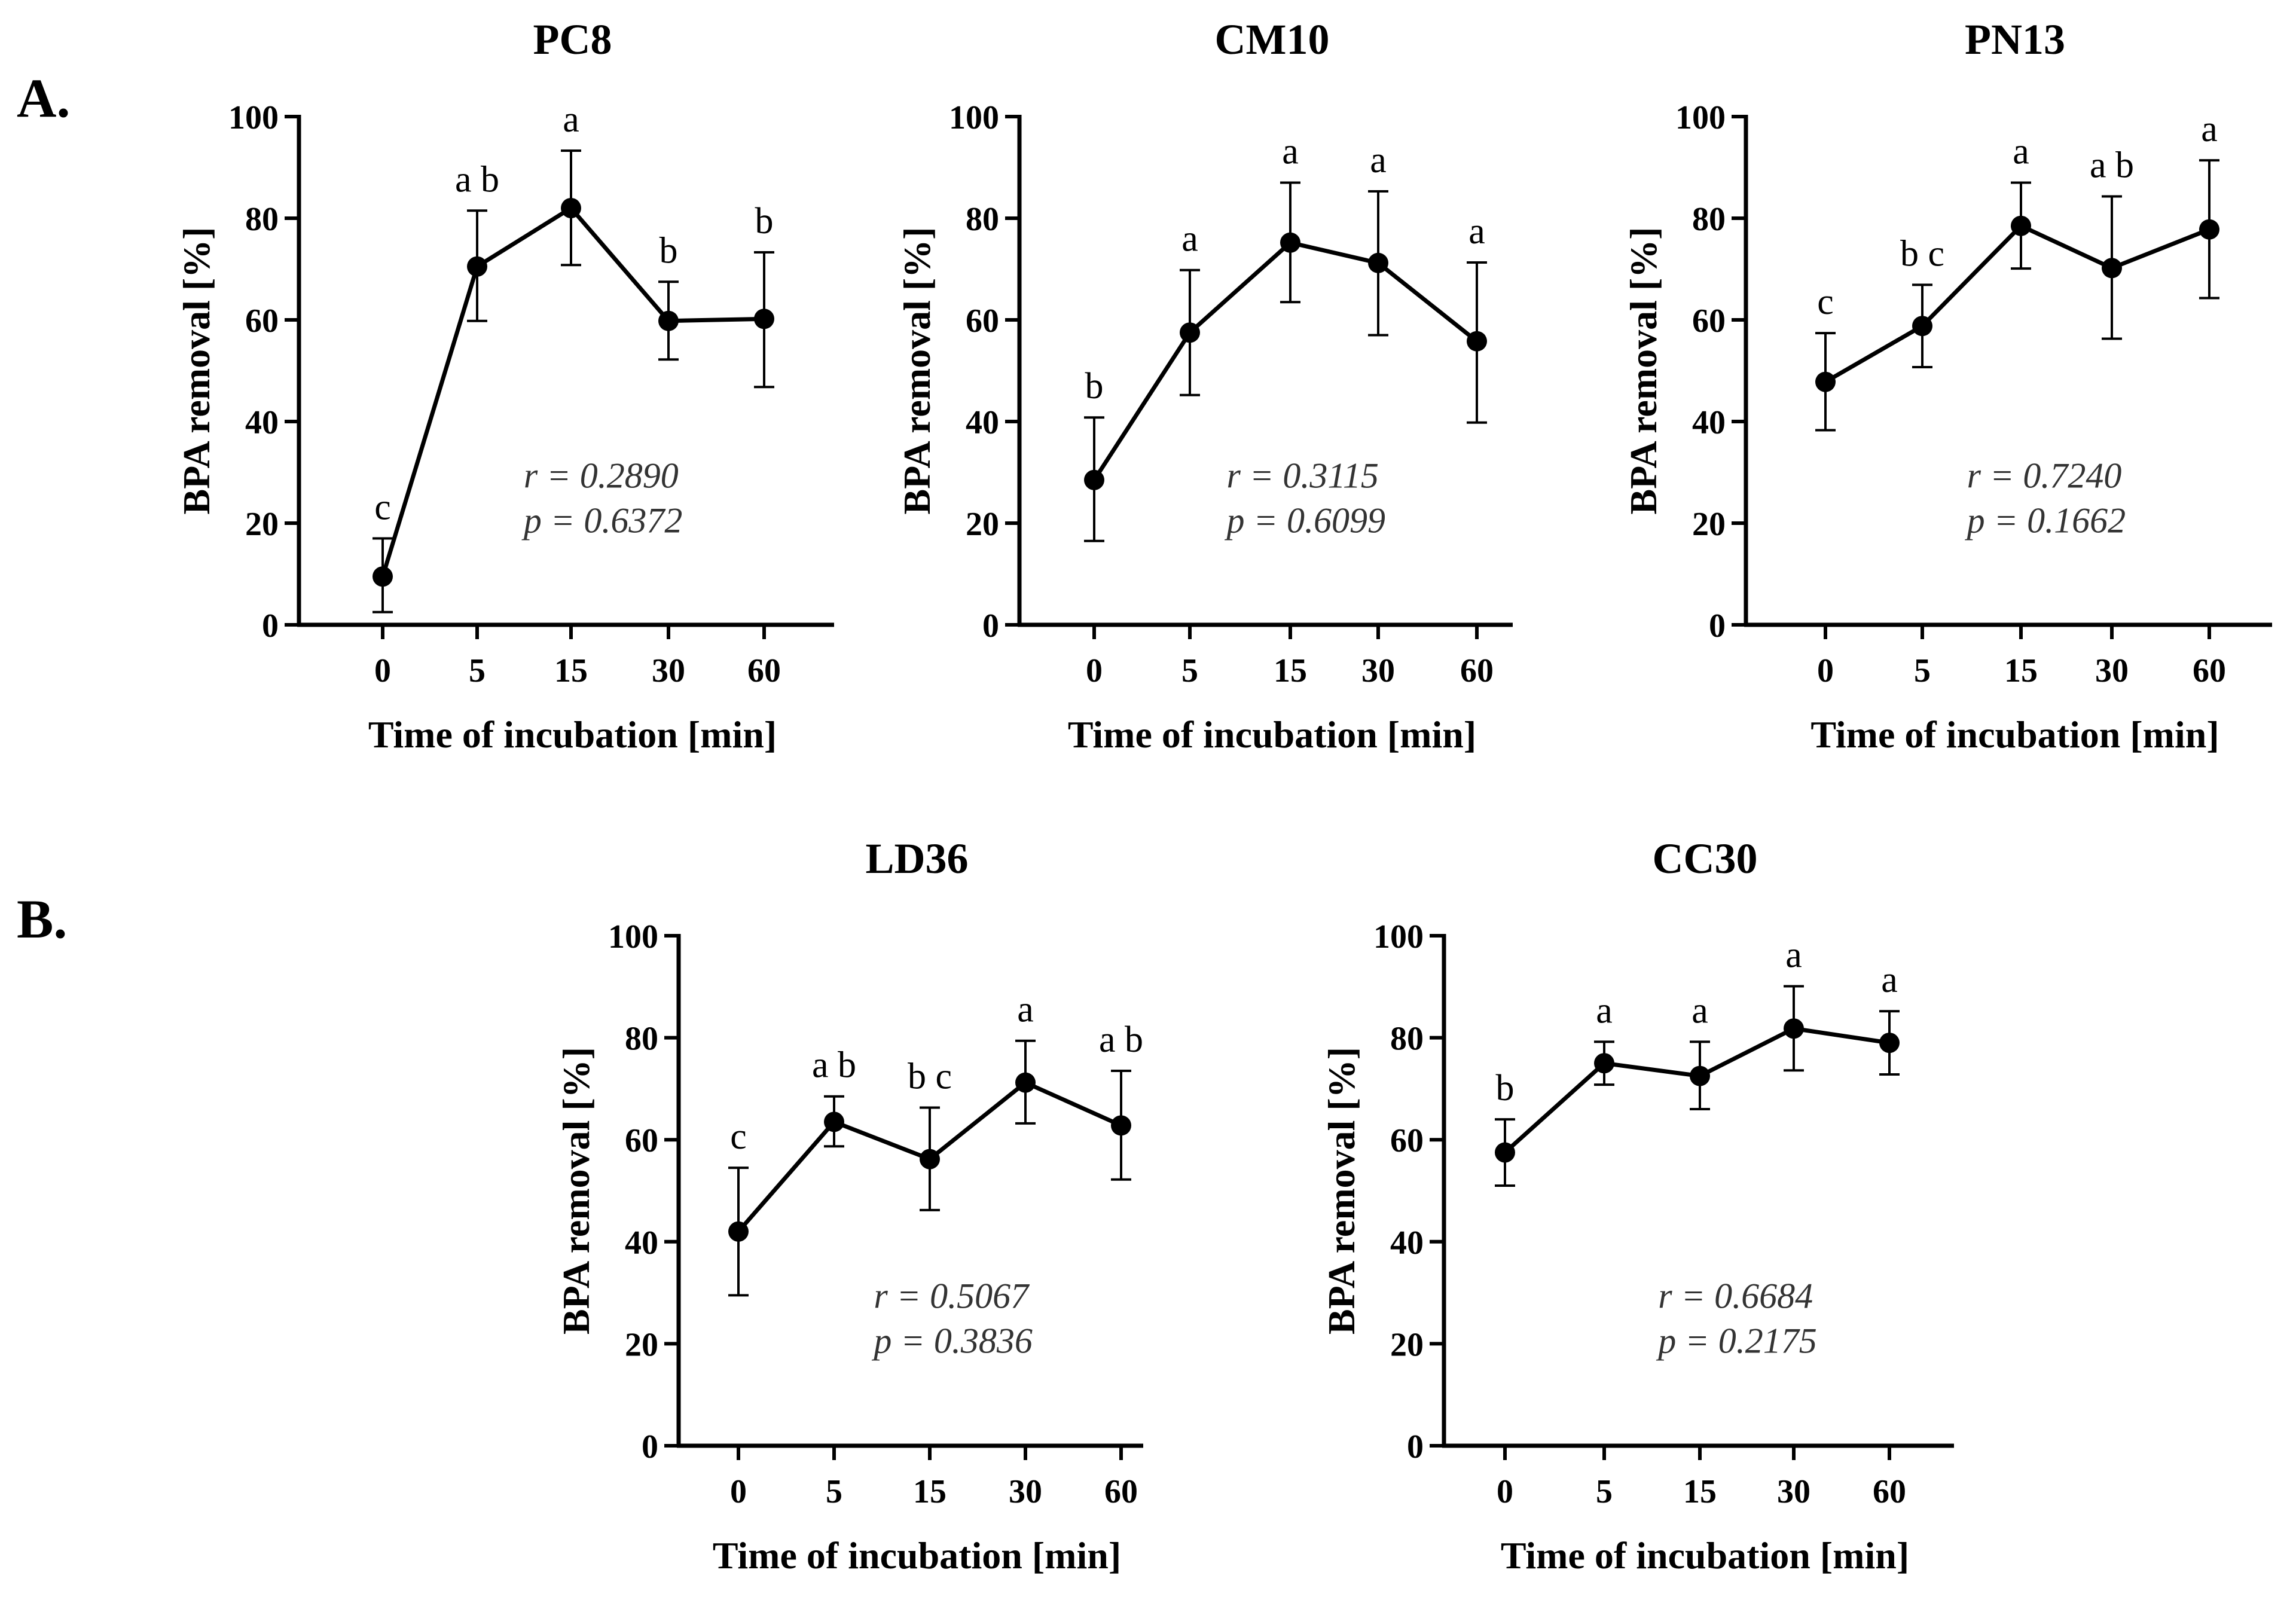  Describe the element at coordinates (1305, 521) in the screenshot. I see `correlation-p: p = 0.6099` at that location.